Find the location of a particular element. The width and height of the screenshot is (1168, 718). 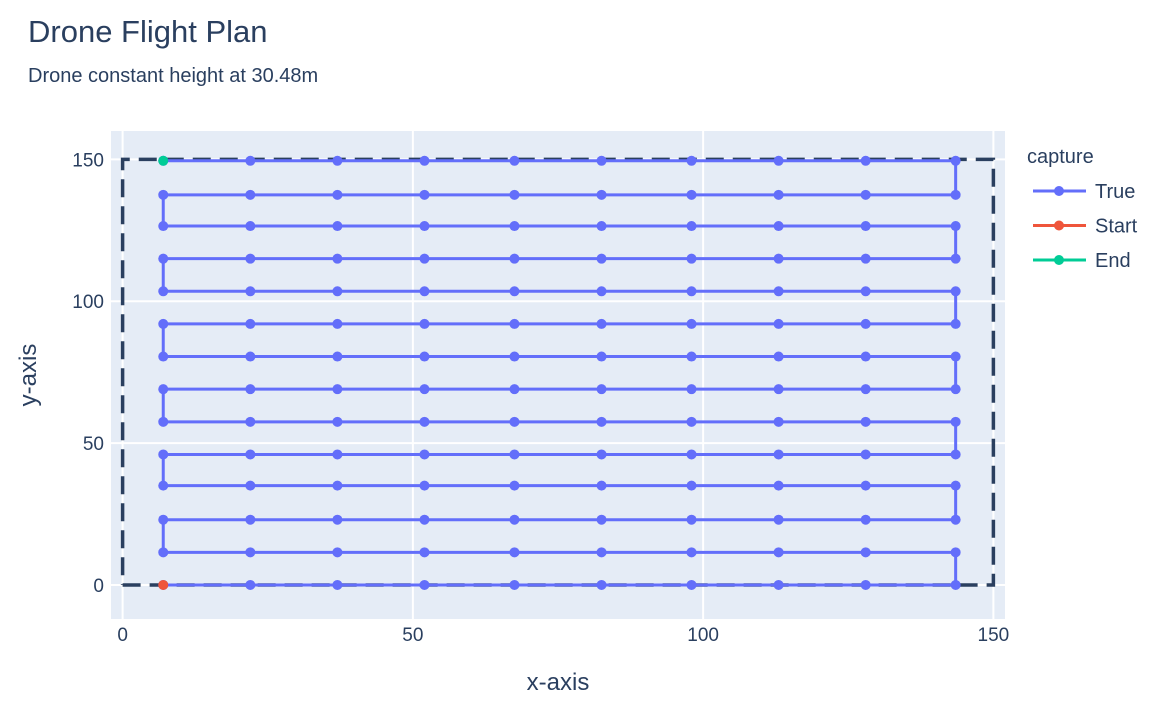

y-ticks: 0 50 100 150 is located at coordinates (88, 373).